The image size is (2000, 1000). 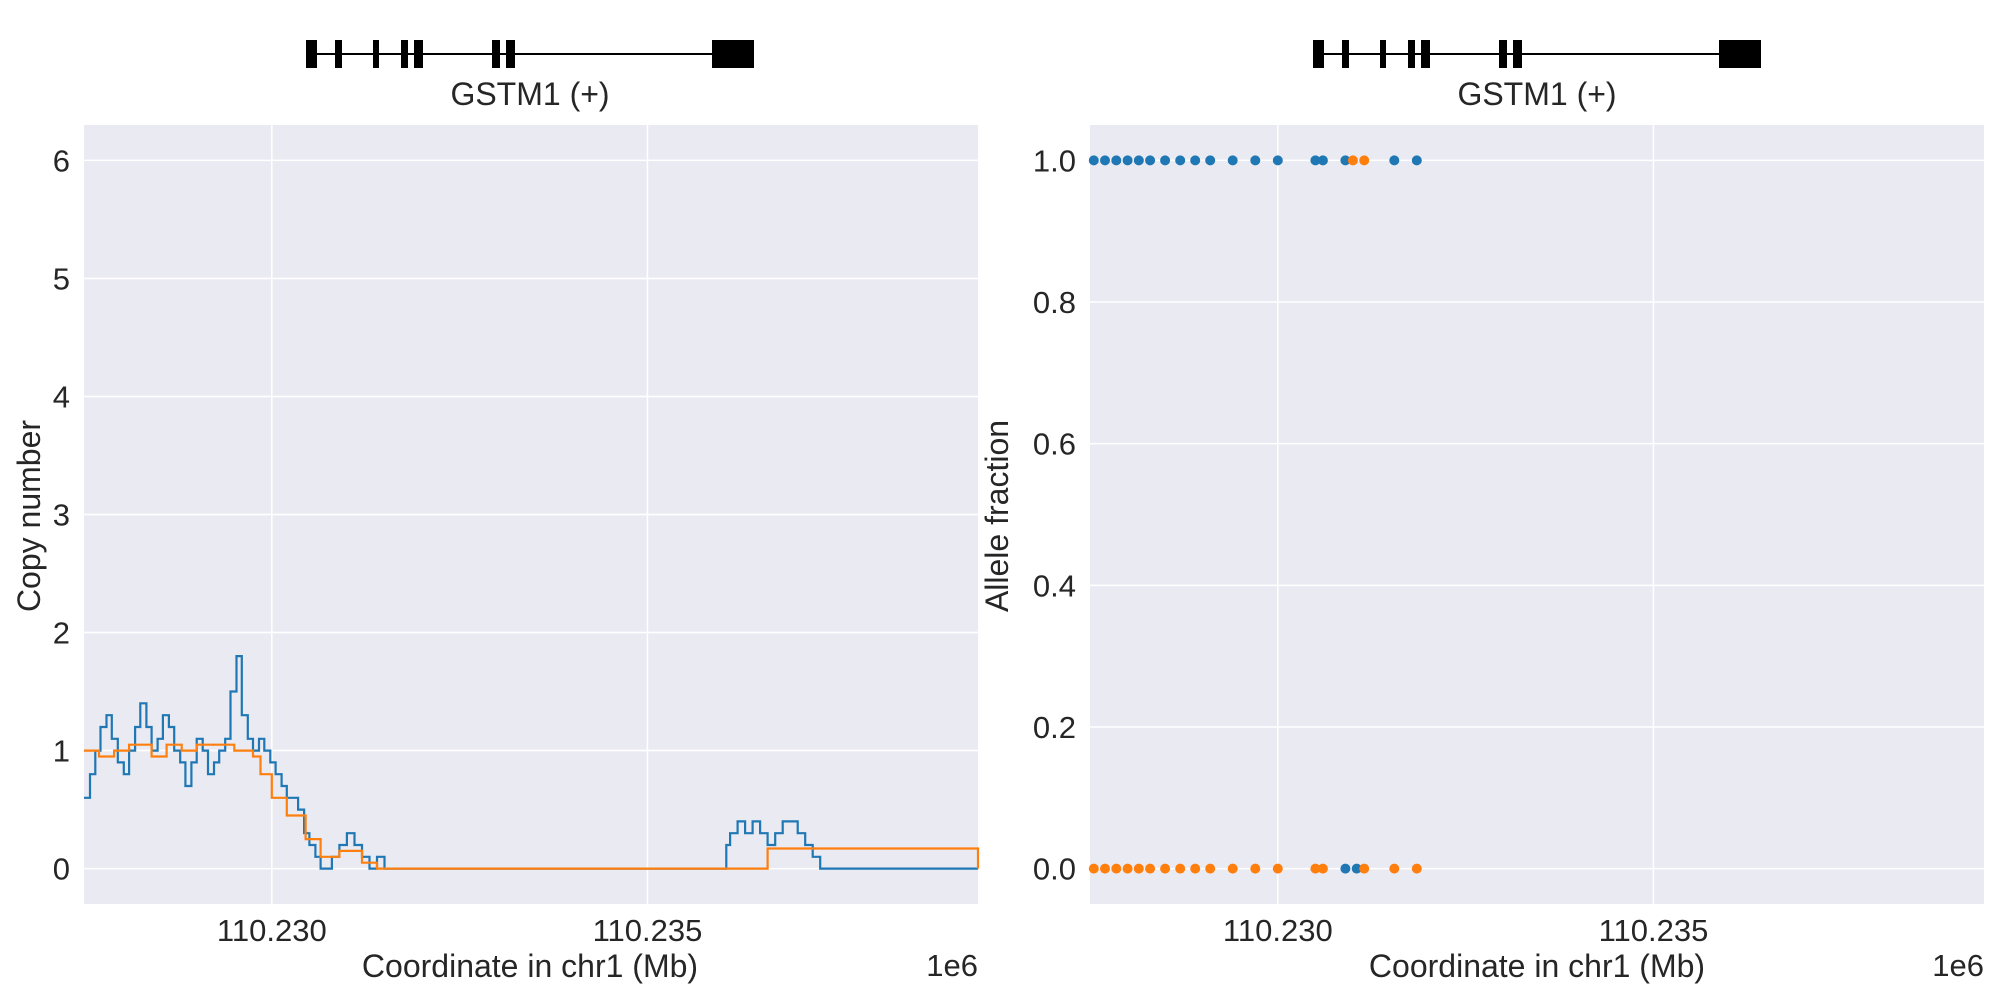 I want to click on series-left, so click(x=532, y=762).